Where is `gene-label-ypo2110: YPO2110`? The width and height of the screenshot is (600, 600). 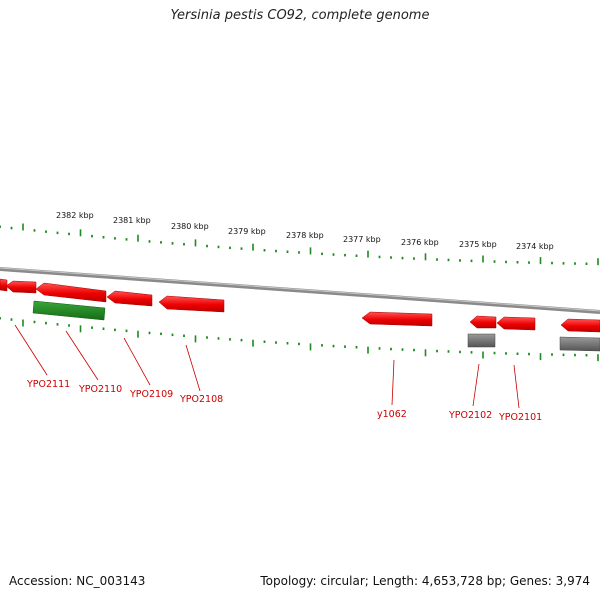
gene-label-ypo2110: YPO2110 is located at coordinates (100, 389).